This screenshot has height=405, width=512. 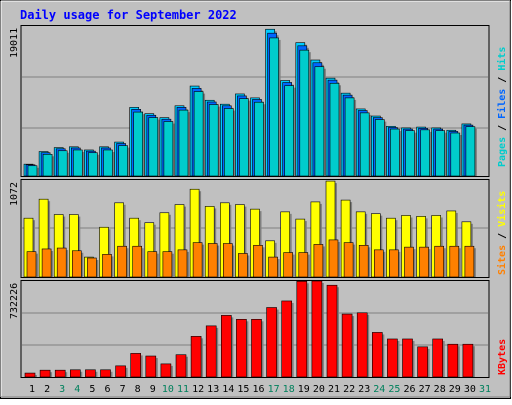 I want to click on visits-legend: Sites / Visits, so click(x=502, y=233).